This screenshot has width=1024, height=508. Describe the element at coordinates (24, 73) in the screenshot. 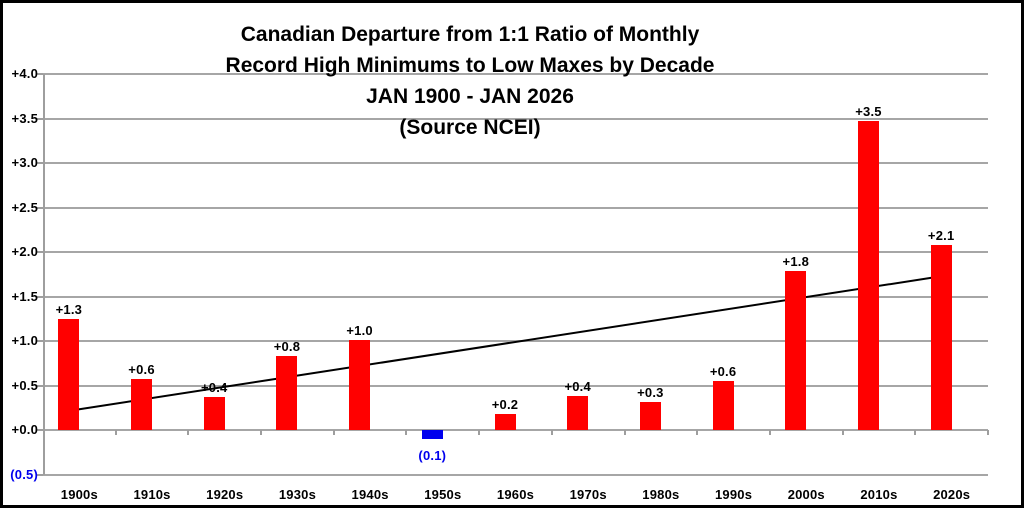

I see `y-axis-label: +4.0` at that location.